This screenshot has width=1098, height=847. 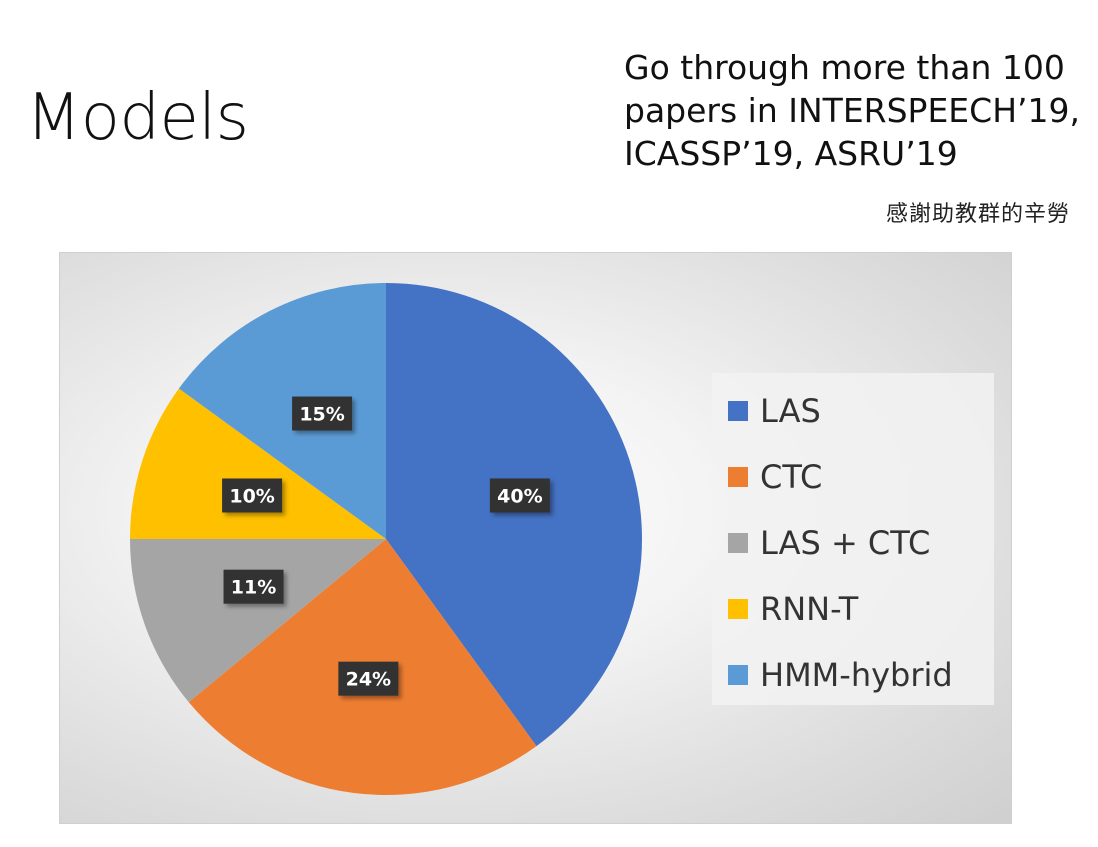 I want to click on legend-label: CTC, so click(x=791, y=477).